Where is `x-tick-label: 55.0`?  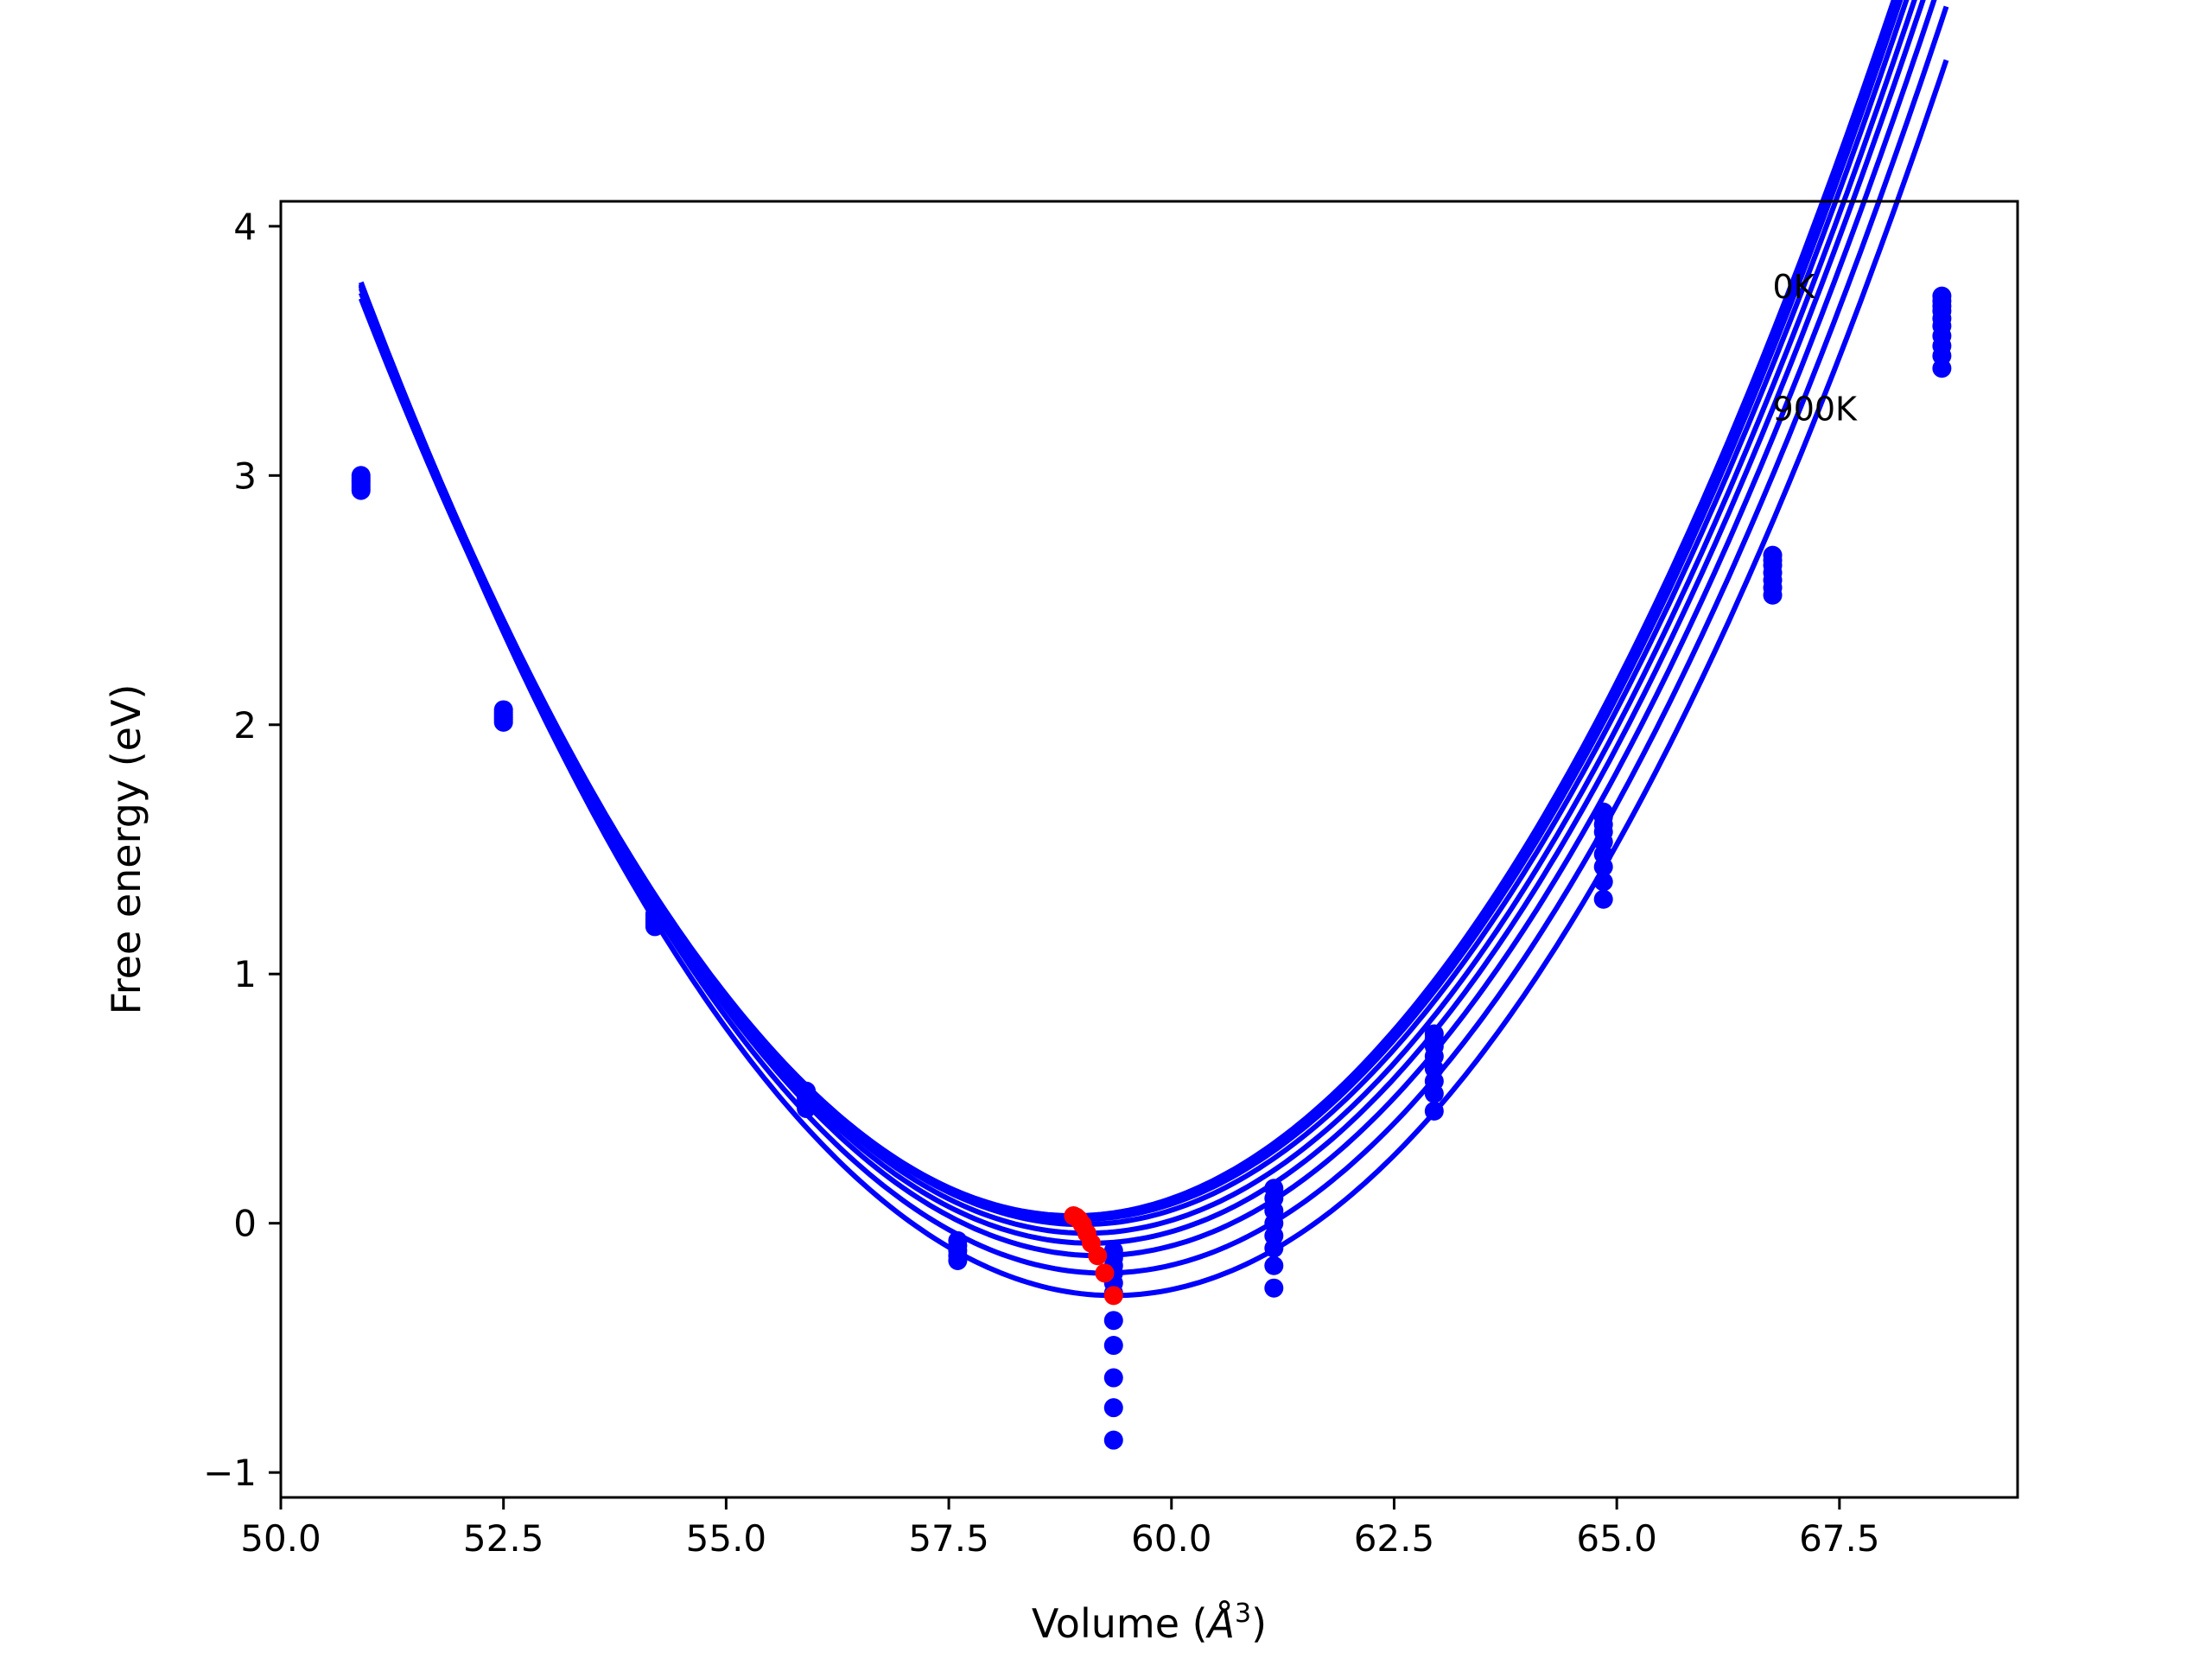
x-tick-label: 55.0 is located at coordinates (726, 1538).